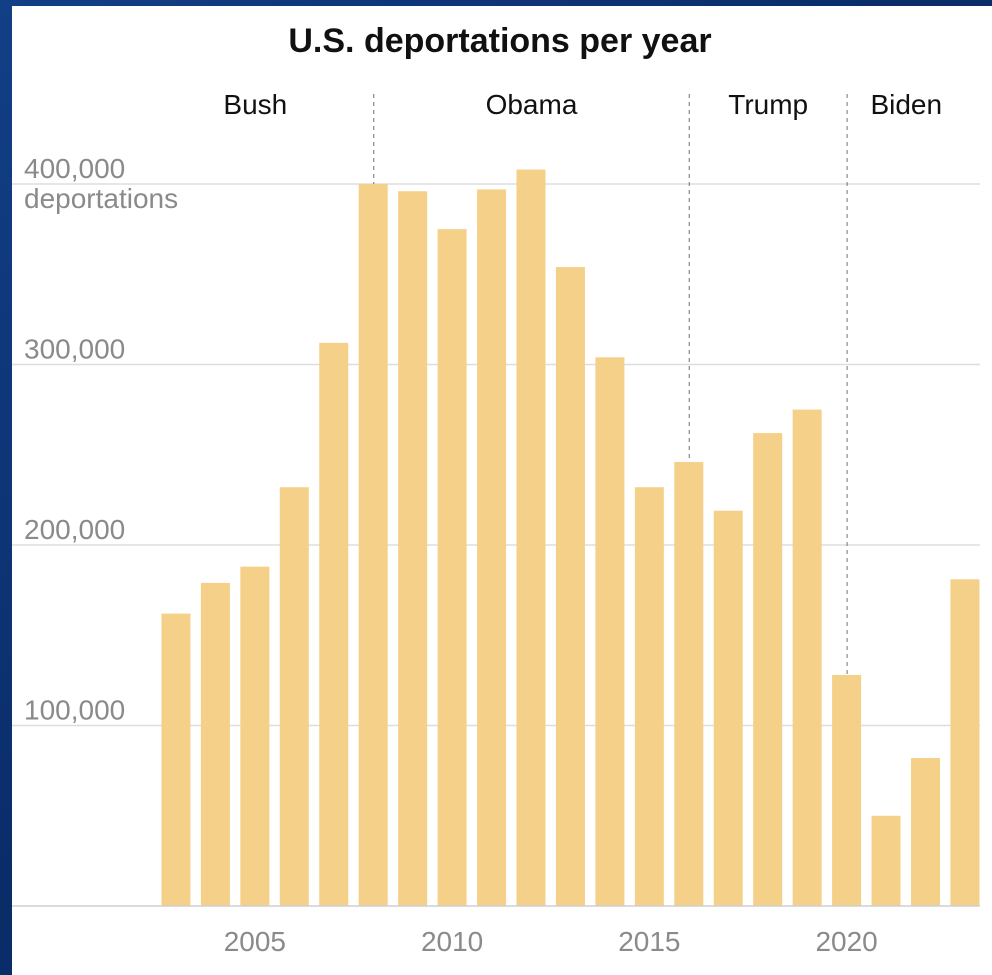  Describe the element at coordinates (101, 198) in the screenshot. I see `y-unit-label: deportations` at that location.